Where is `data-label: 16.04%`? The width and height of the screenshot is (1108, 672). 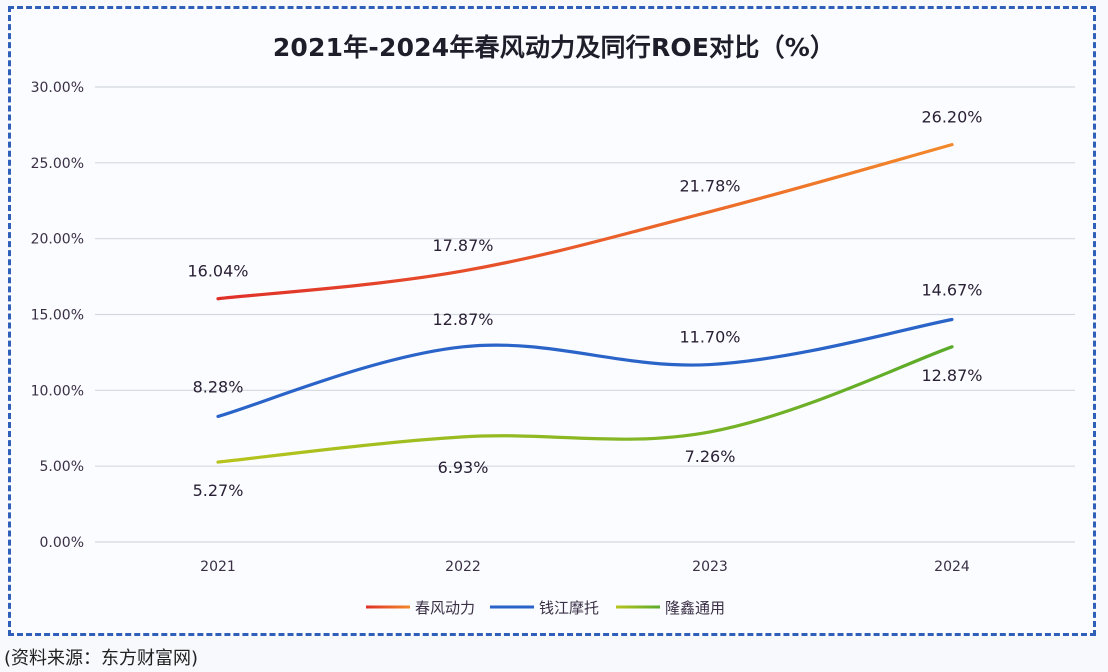
data-label: 16.04% is located at coordinates (217, 271).